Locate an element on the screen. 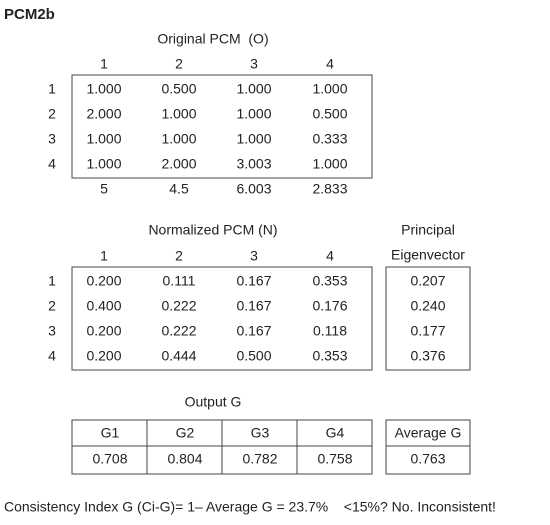  eigenvector-value: 0.177 is located at coordinates (427, 331).